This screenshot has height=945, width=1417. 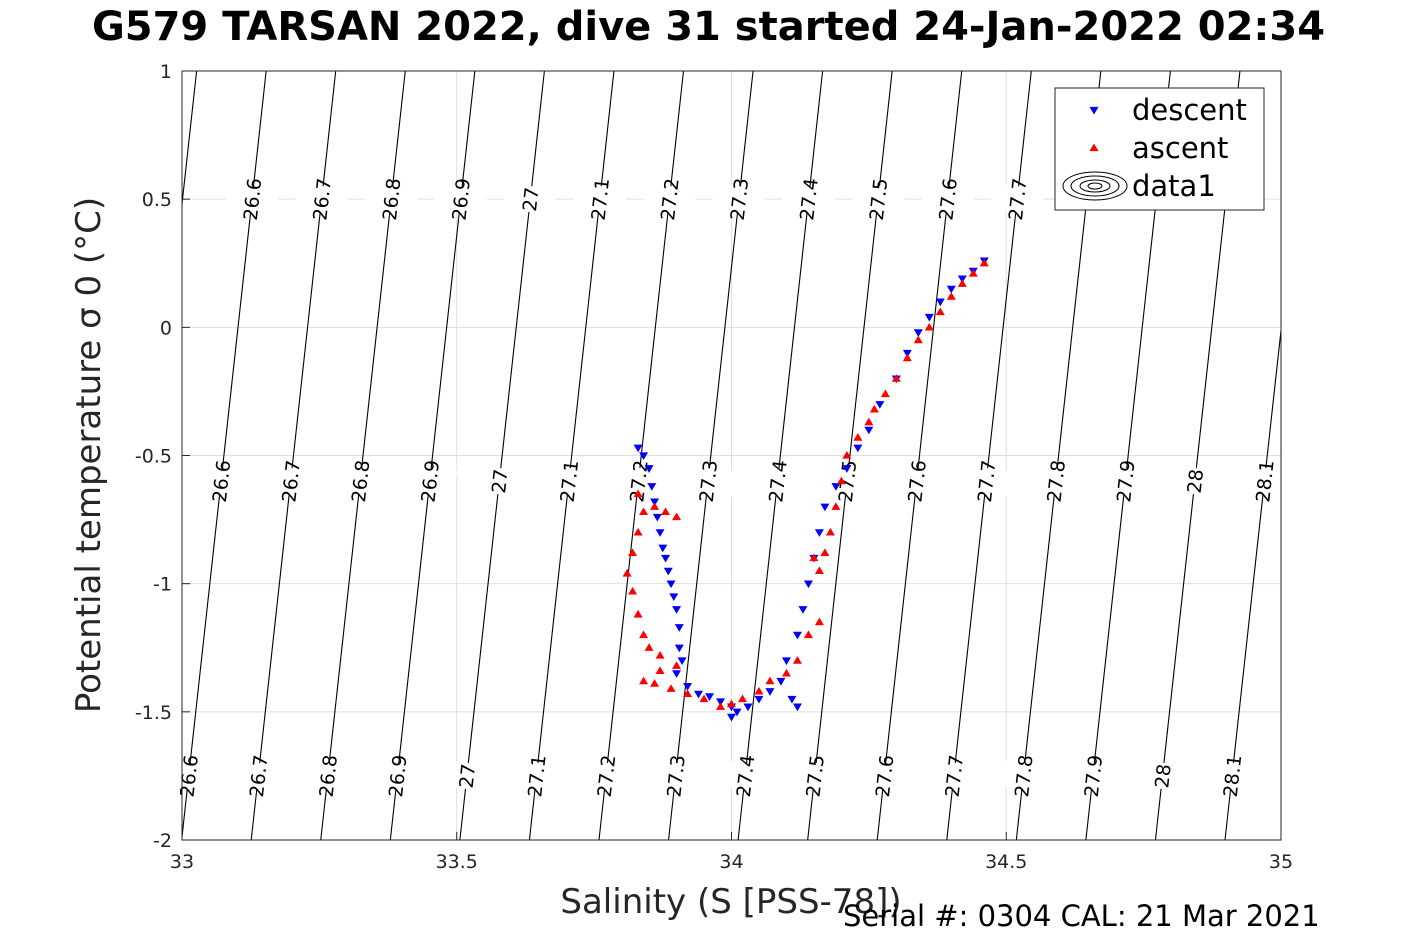 I want to click on x-tick-label: 34.5, so click(x=1006, y=862).